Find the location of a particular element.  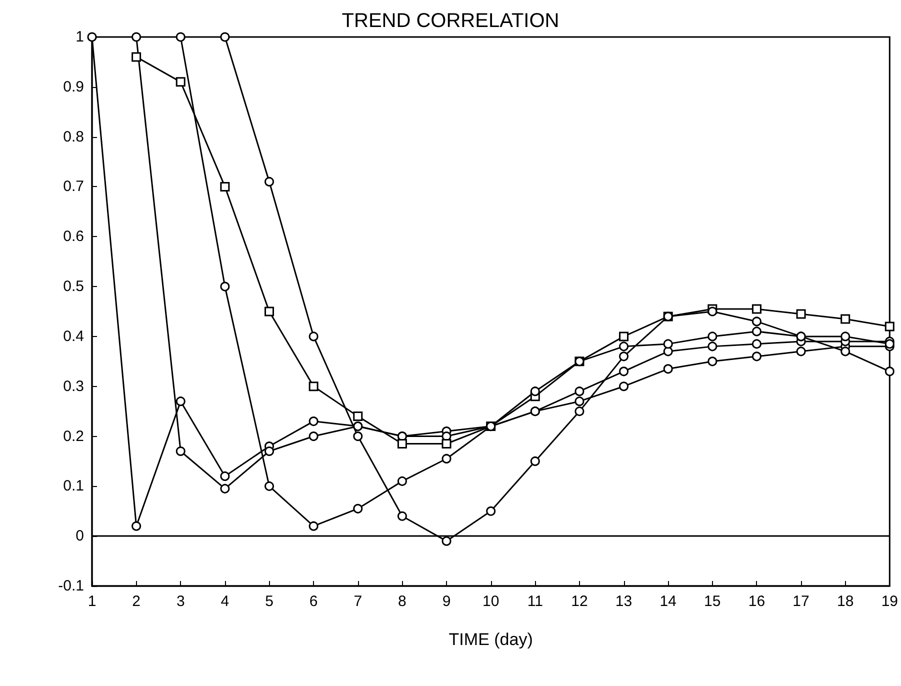

y-tick-label: 1 is located at coordinates (80, 37).